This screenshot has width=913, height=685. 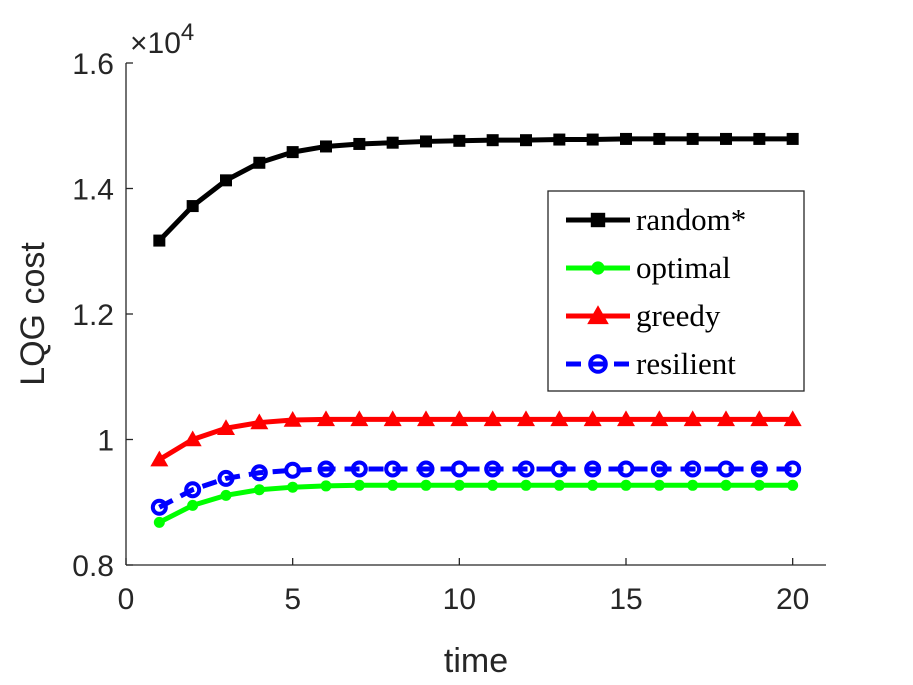 I want to click on x-tick-label: 0, so click(x=126, y=599).